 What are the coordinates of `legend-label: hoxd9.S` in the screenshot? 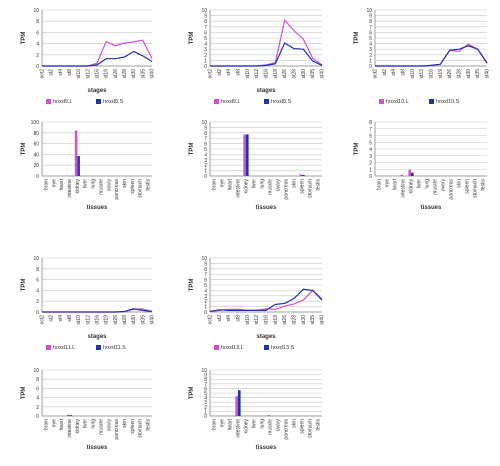 It's located at (113, 102).